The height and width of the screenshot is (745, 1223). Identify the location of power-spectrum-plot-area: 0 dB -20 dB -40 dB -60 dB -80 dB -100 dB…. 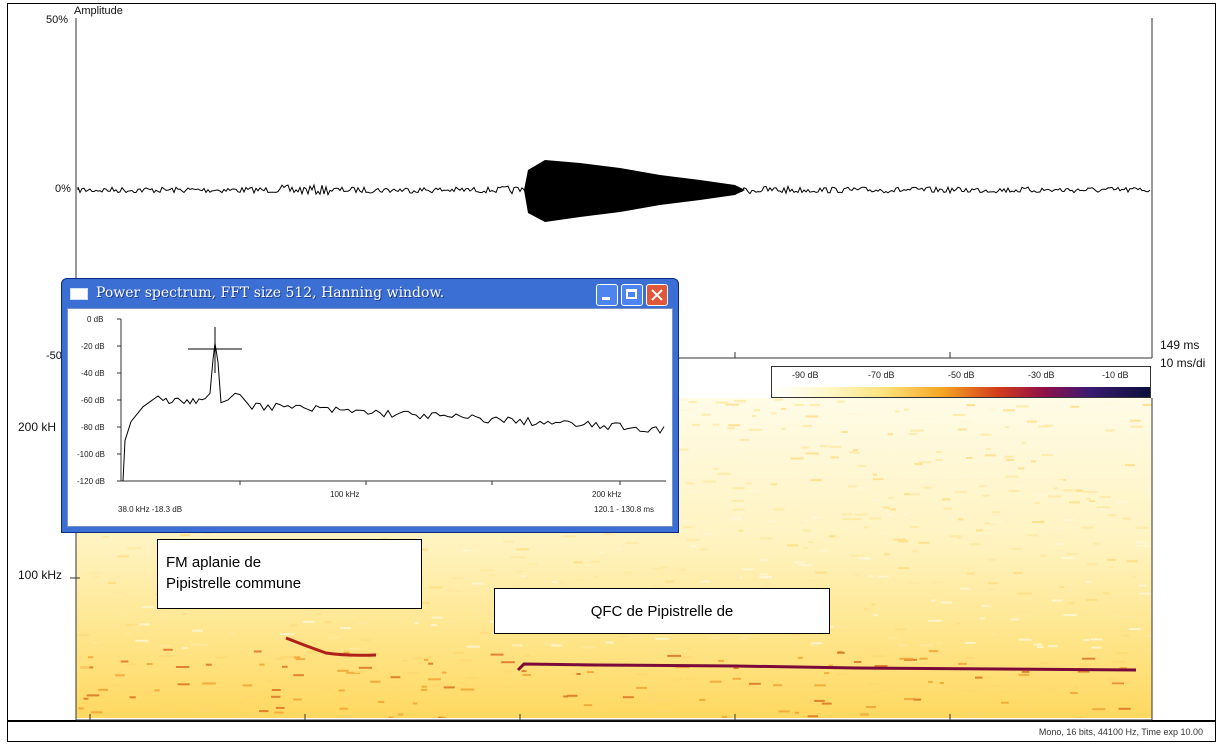
(370, 417).